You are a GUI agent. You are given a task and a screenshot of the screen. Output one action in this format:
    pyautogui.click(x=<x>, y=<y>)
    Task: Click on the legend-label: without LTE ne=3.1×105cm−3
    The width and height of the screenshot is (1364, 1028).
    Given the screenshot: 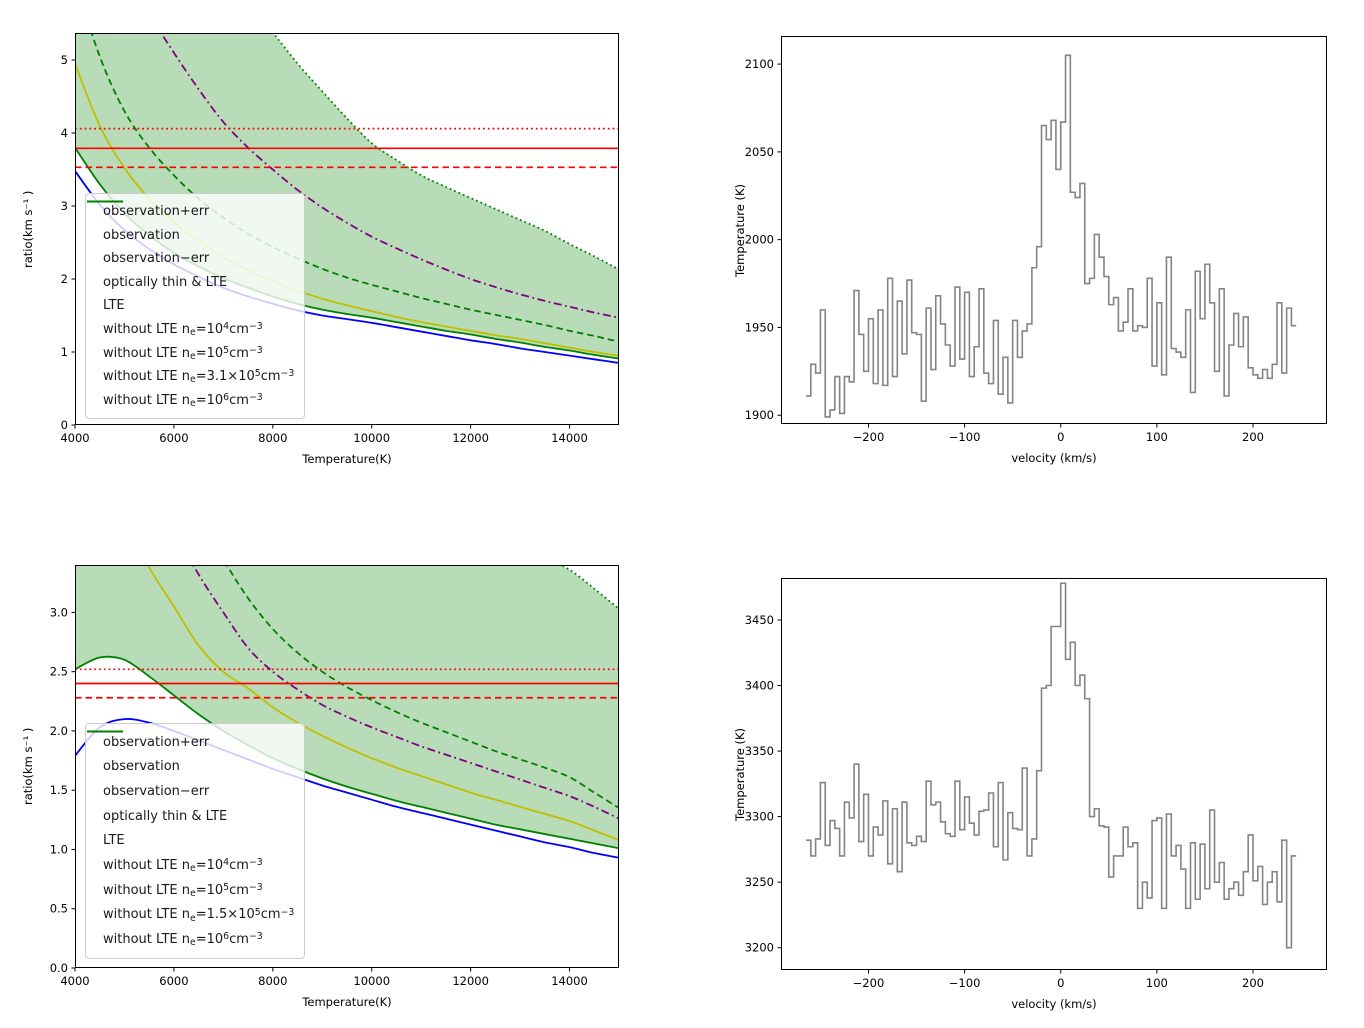 What is the action you would take?
    pyautogui.click(x=199, y=377)
    